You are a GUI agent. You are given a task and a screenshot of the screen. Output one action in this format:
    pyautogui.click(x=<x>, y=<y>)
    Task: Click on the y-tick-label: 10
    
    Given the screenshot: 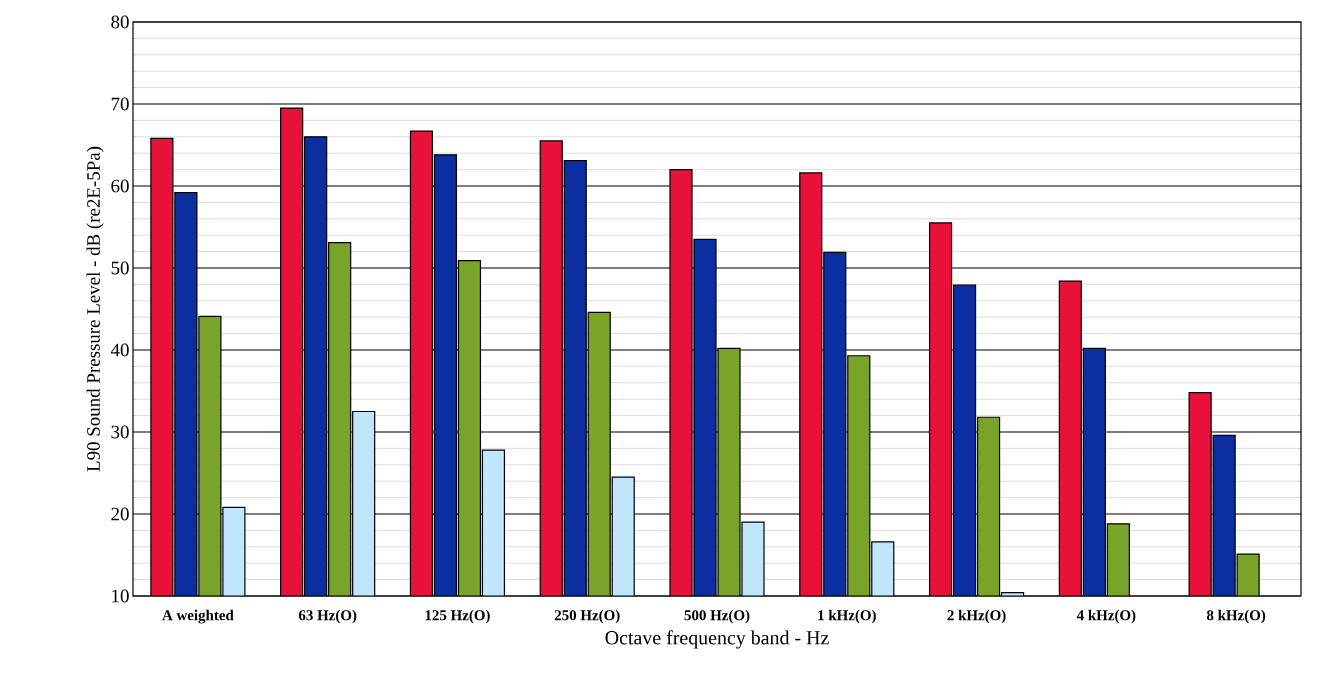 What is the action you would take?
    pyautogui.click(x=120, y=596)
    